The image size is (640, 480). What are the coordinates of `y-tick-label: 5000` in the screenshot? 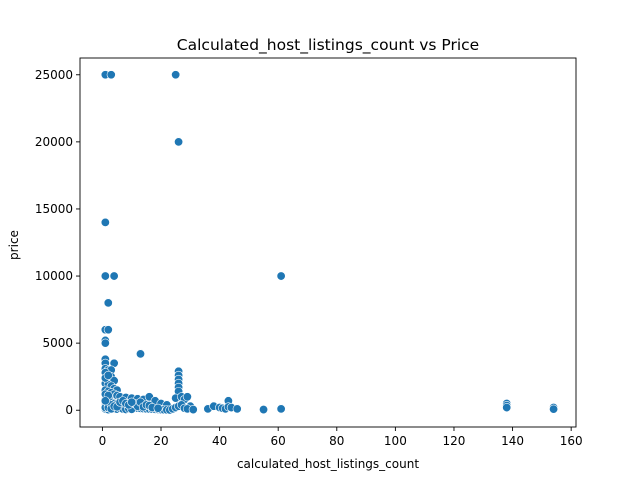 It's located at (57, 343).